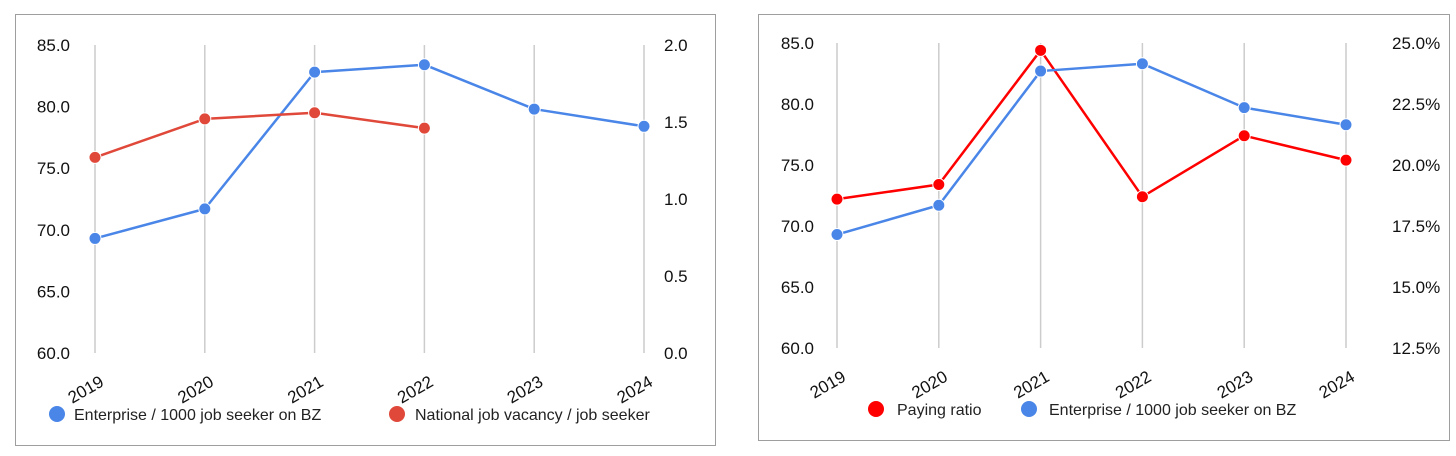  What do you see at coordinates (635, 389) in the screenshot?
I see `chart1-x-tick-label: 2024` at bounding box center [635, 389].